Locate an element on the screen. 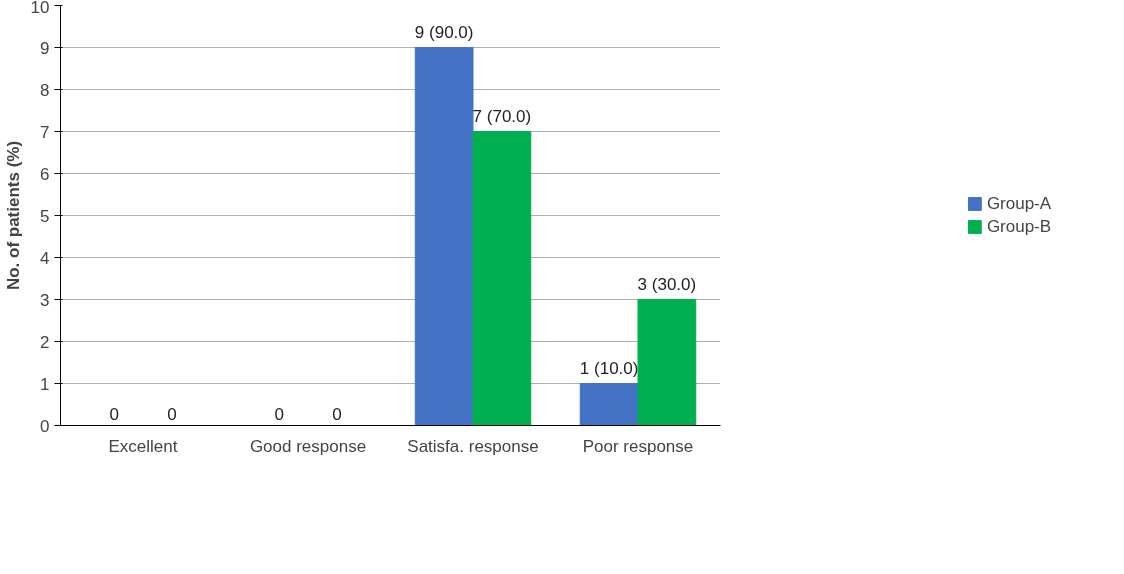  x-tick-label: Good response is located at coordinates (308, 446).